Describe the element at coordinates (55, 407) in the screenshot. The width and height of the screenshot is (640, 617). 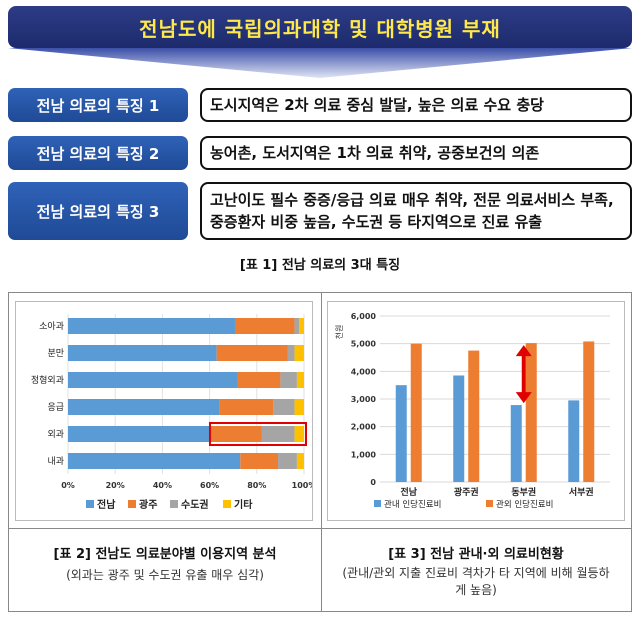
I see `category-label: 응급` at that location.